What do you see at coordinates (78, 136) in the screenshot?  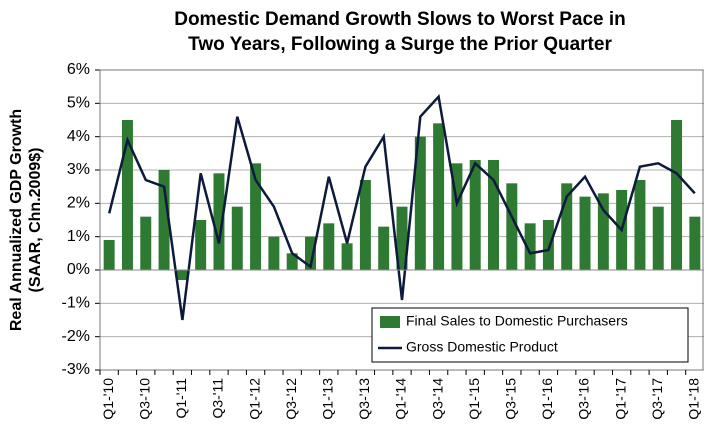 I see `y-tick-label: 4%` at bounding box center [78, 136].